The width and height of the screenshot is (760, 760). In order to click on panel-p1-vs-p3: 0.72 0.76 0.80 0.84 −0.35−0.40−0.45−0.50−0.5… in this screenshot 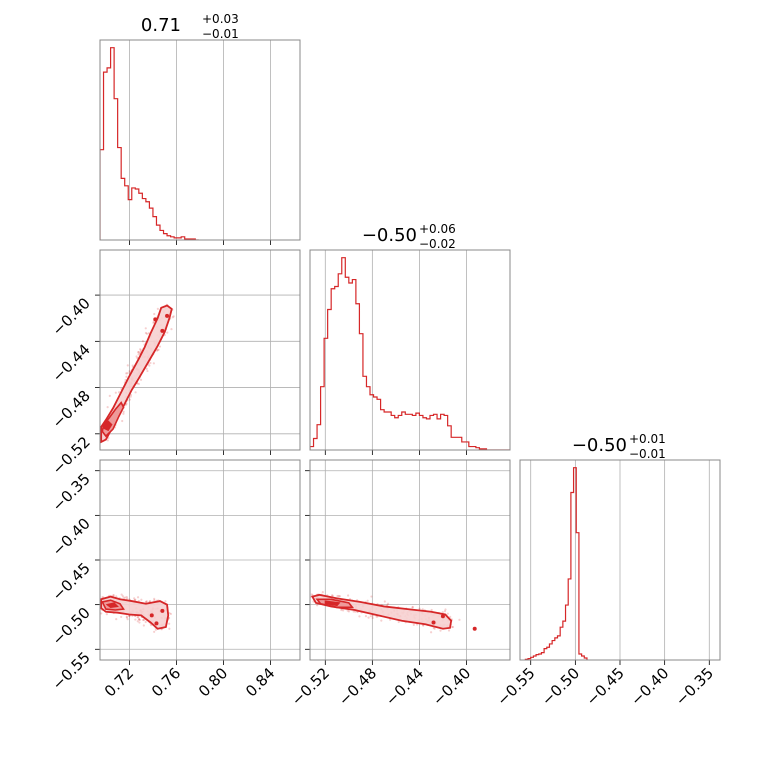, I will do `click(175, 579)`.